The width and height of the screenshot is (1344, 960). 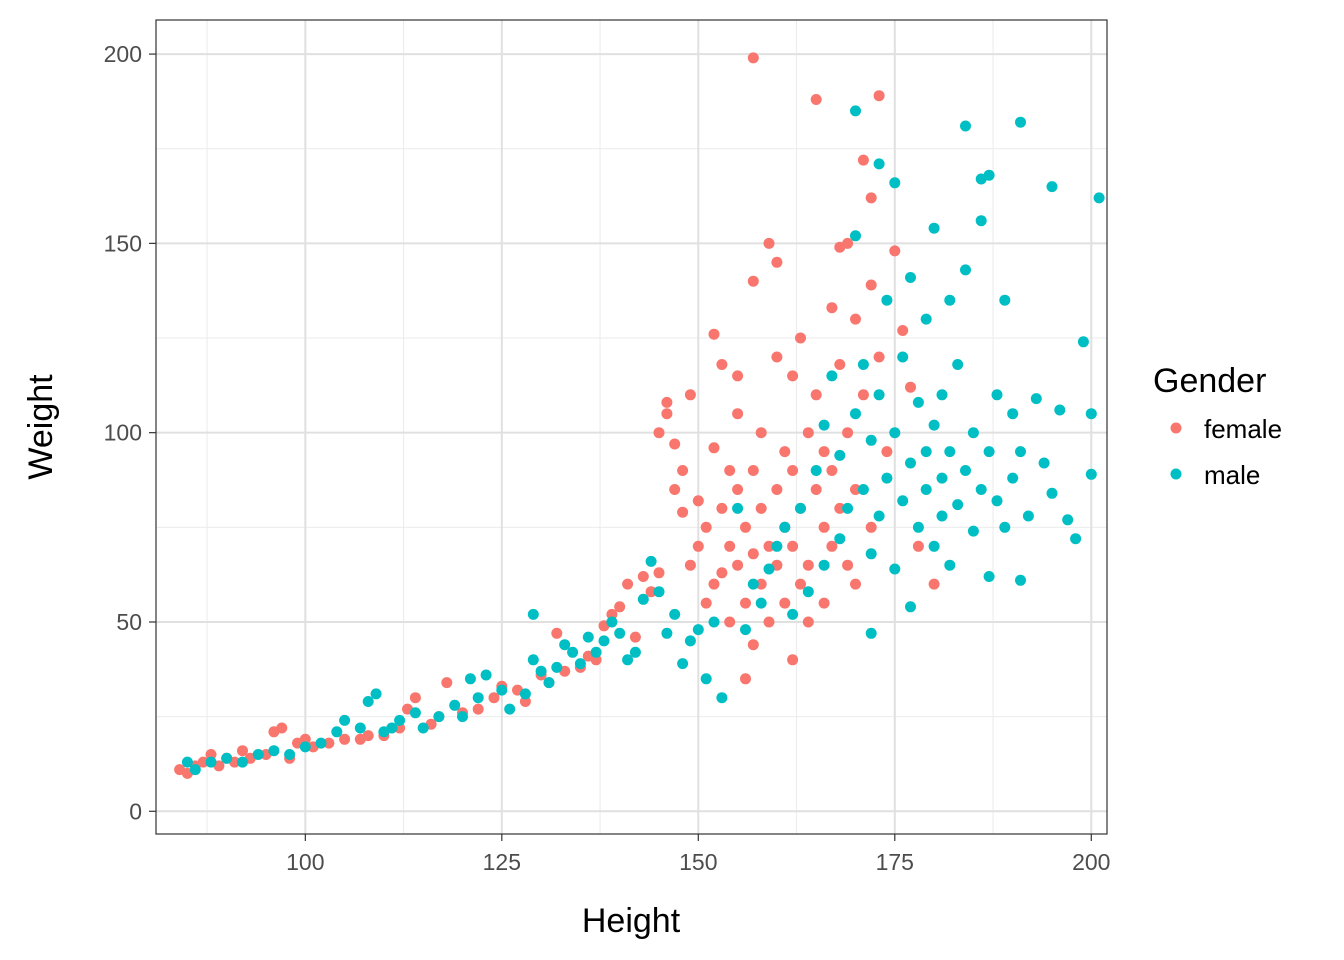 What do you see at coordinates (305, 862) in the screenshot?
I see `x-tick-label: 100` at bounding box center [305, 862].